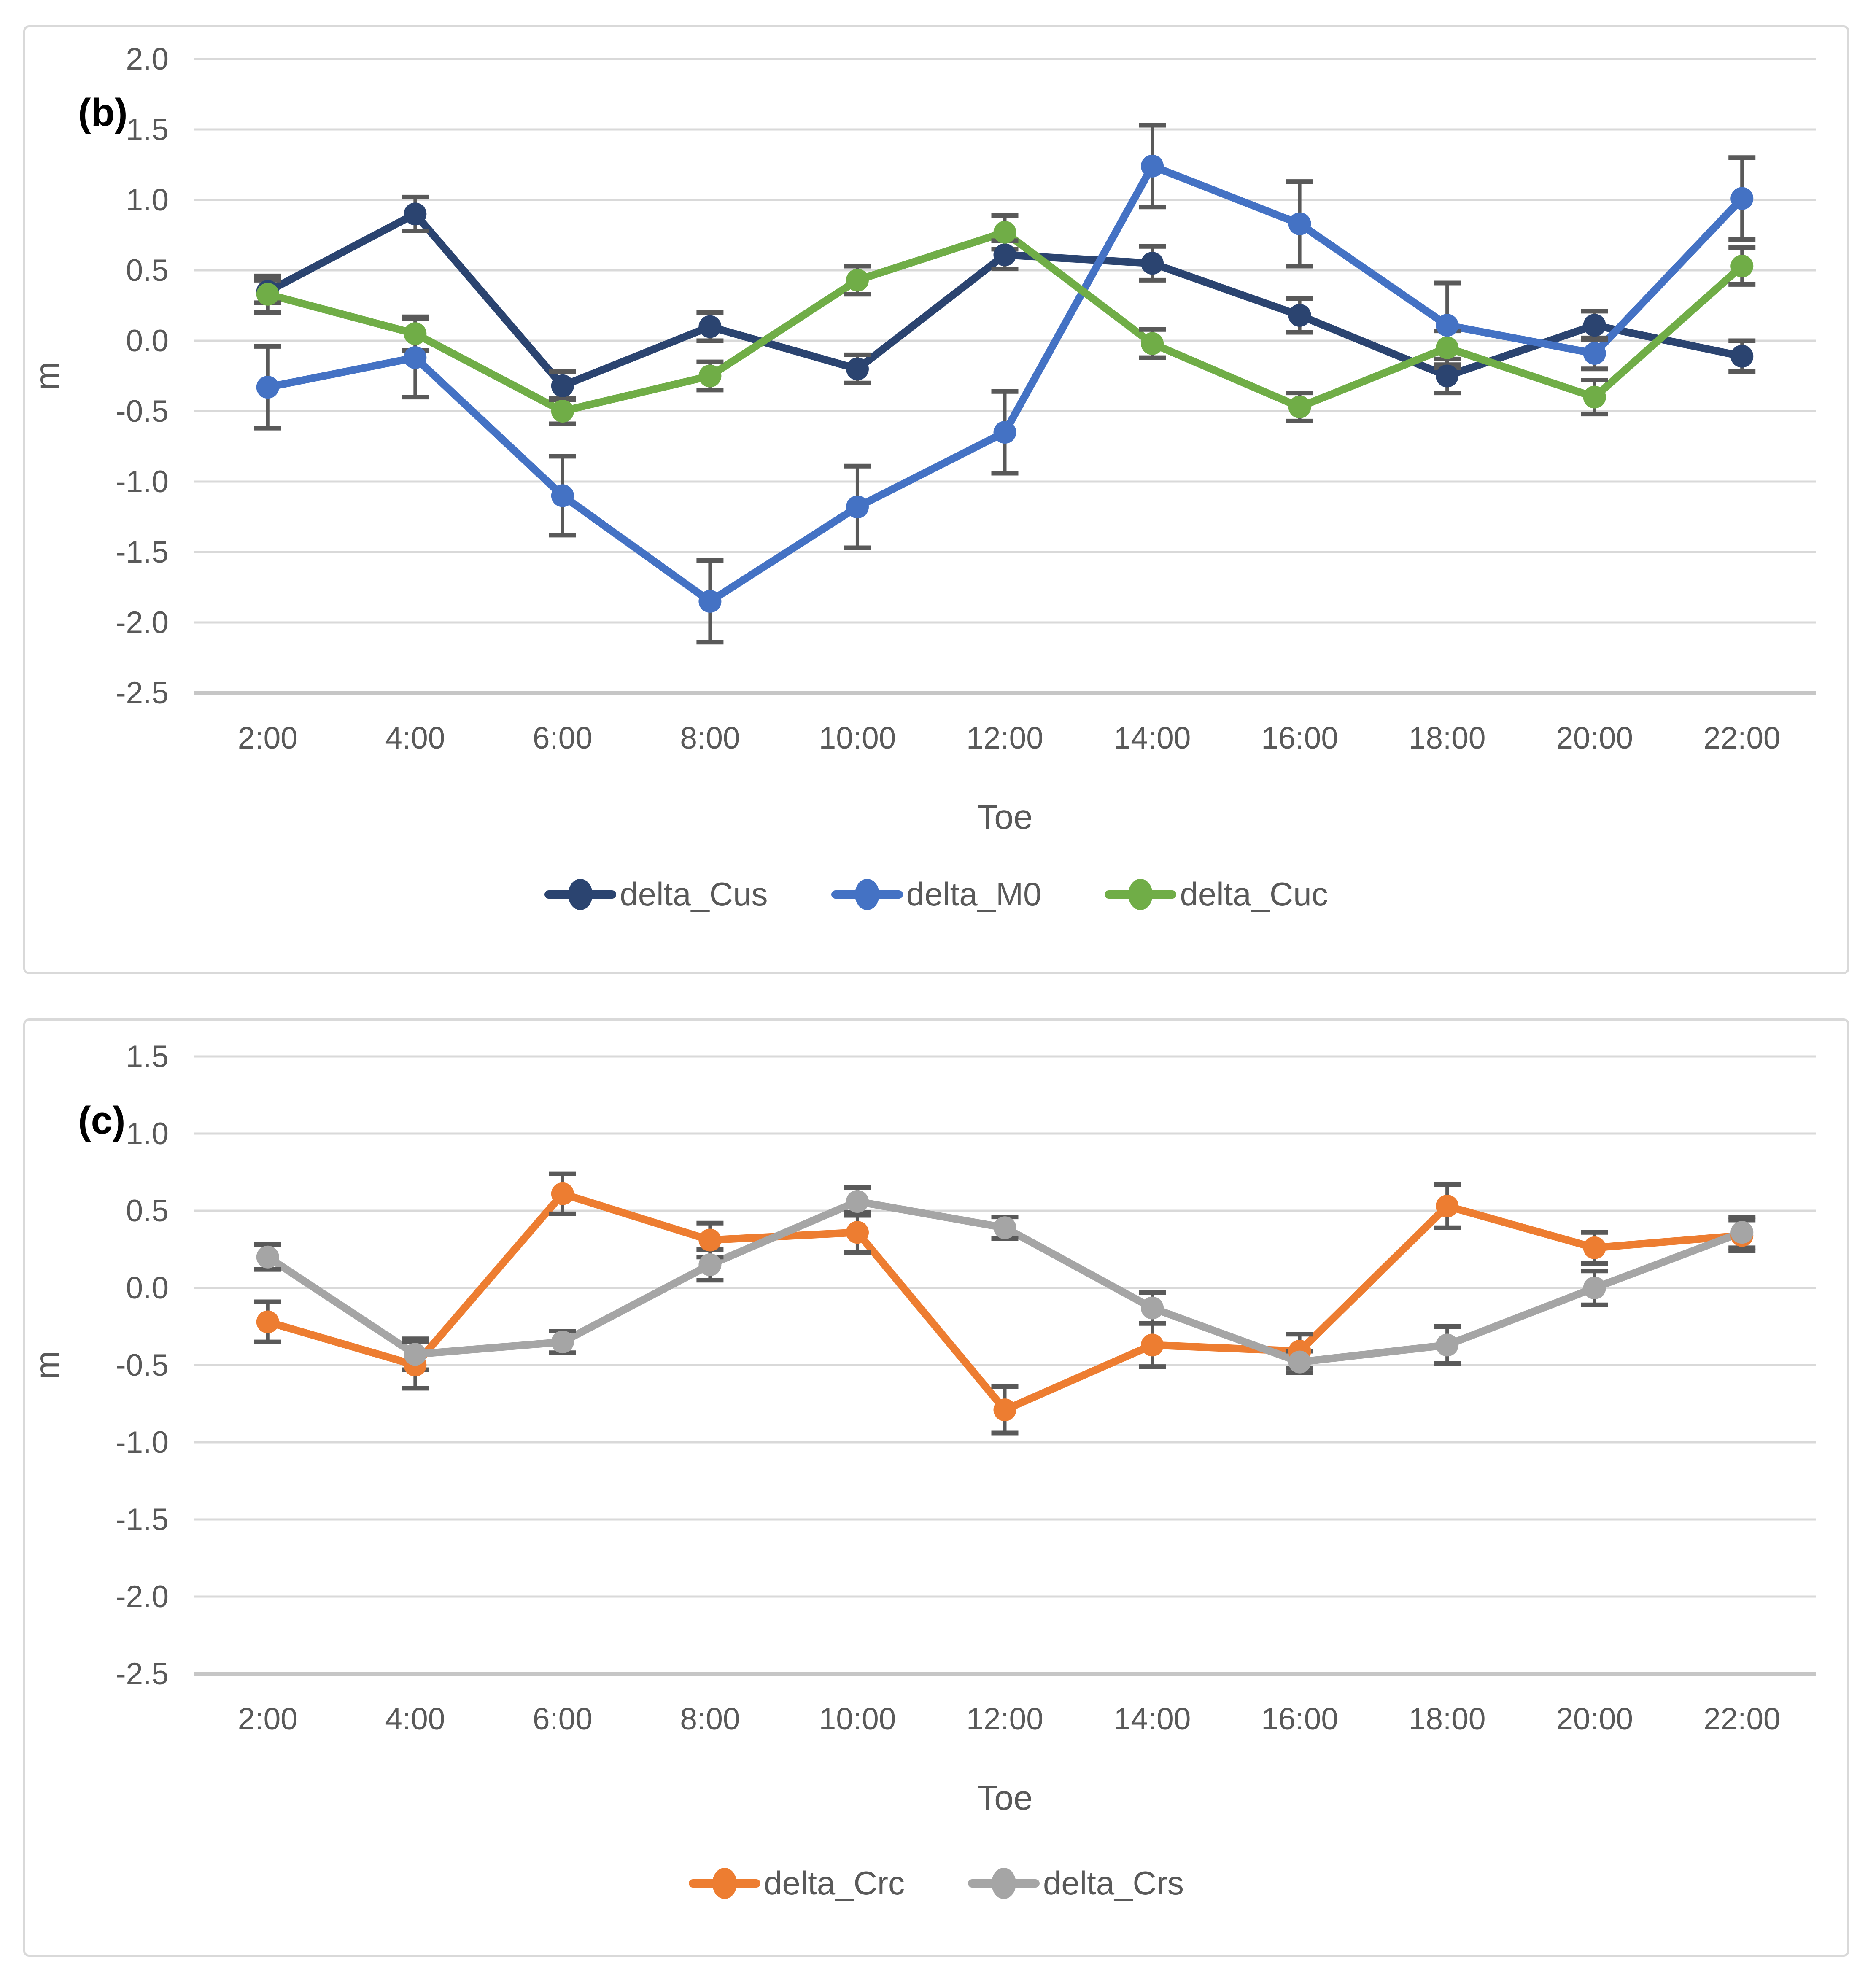  Describe the element at coordinates (1594, 1719) in the screenshot. I see `x-tick-label: 20:00` at that location.